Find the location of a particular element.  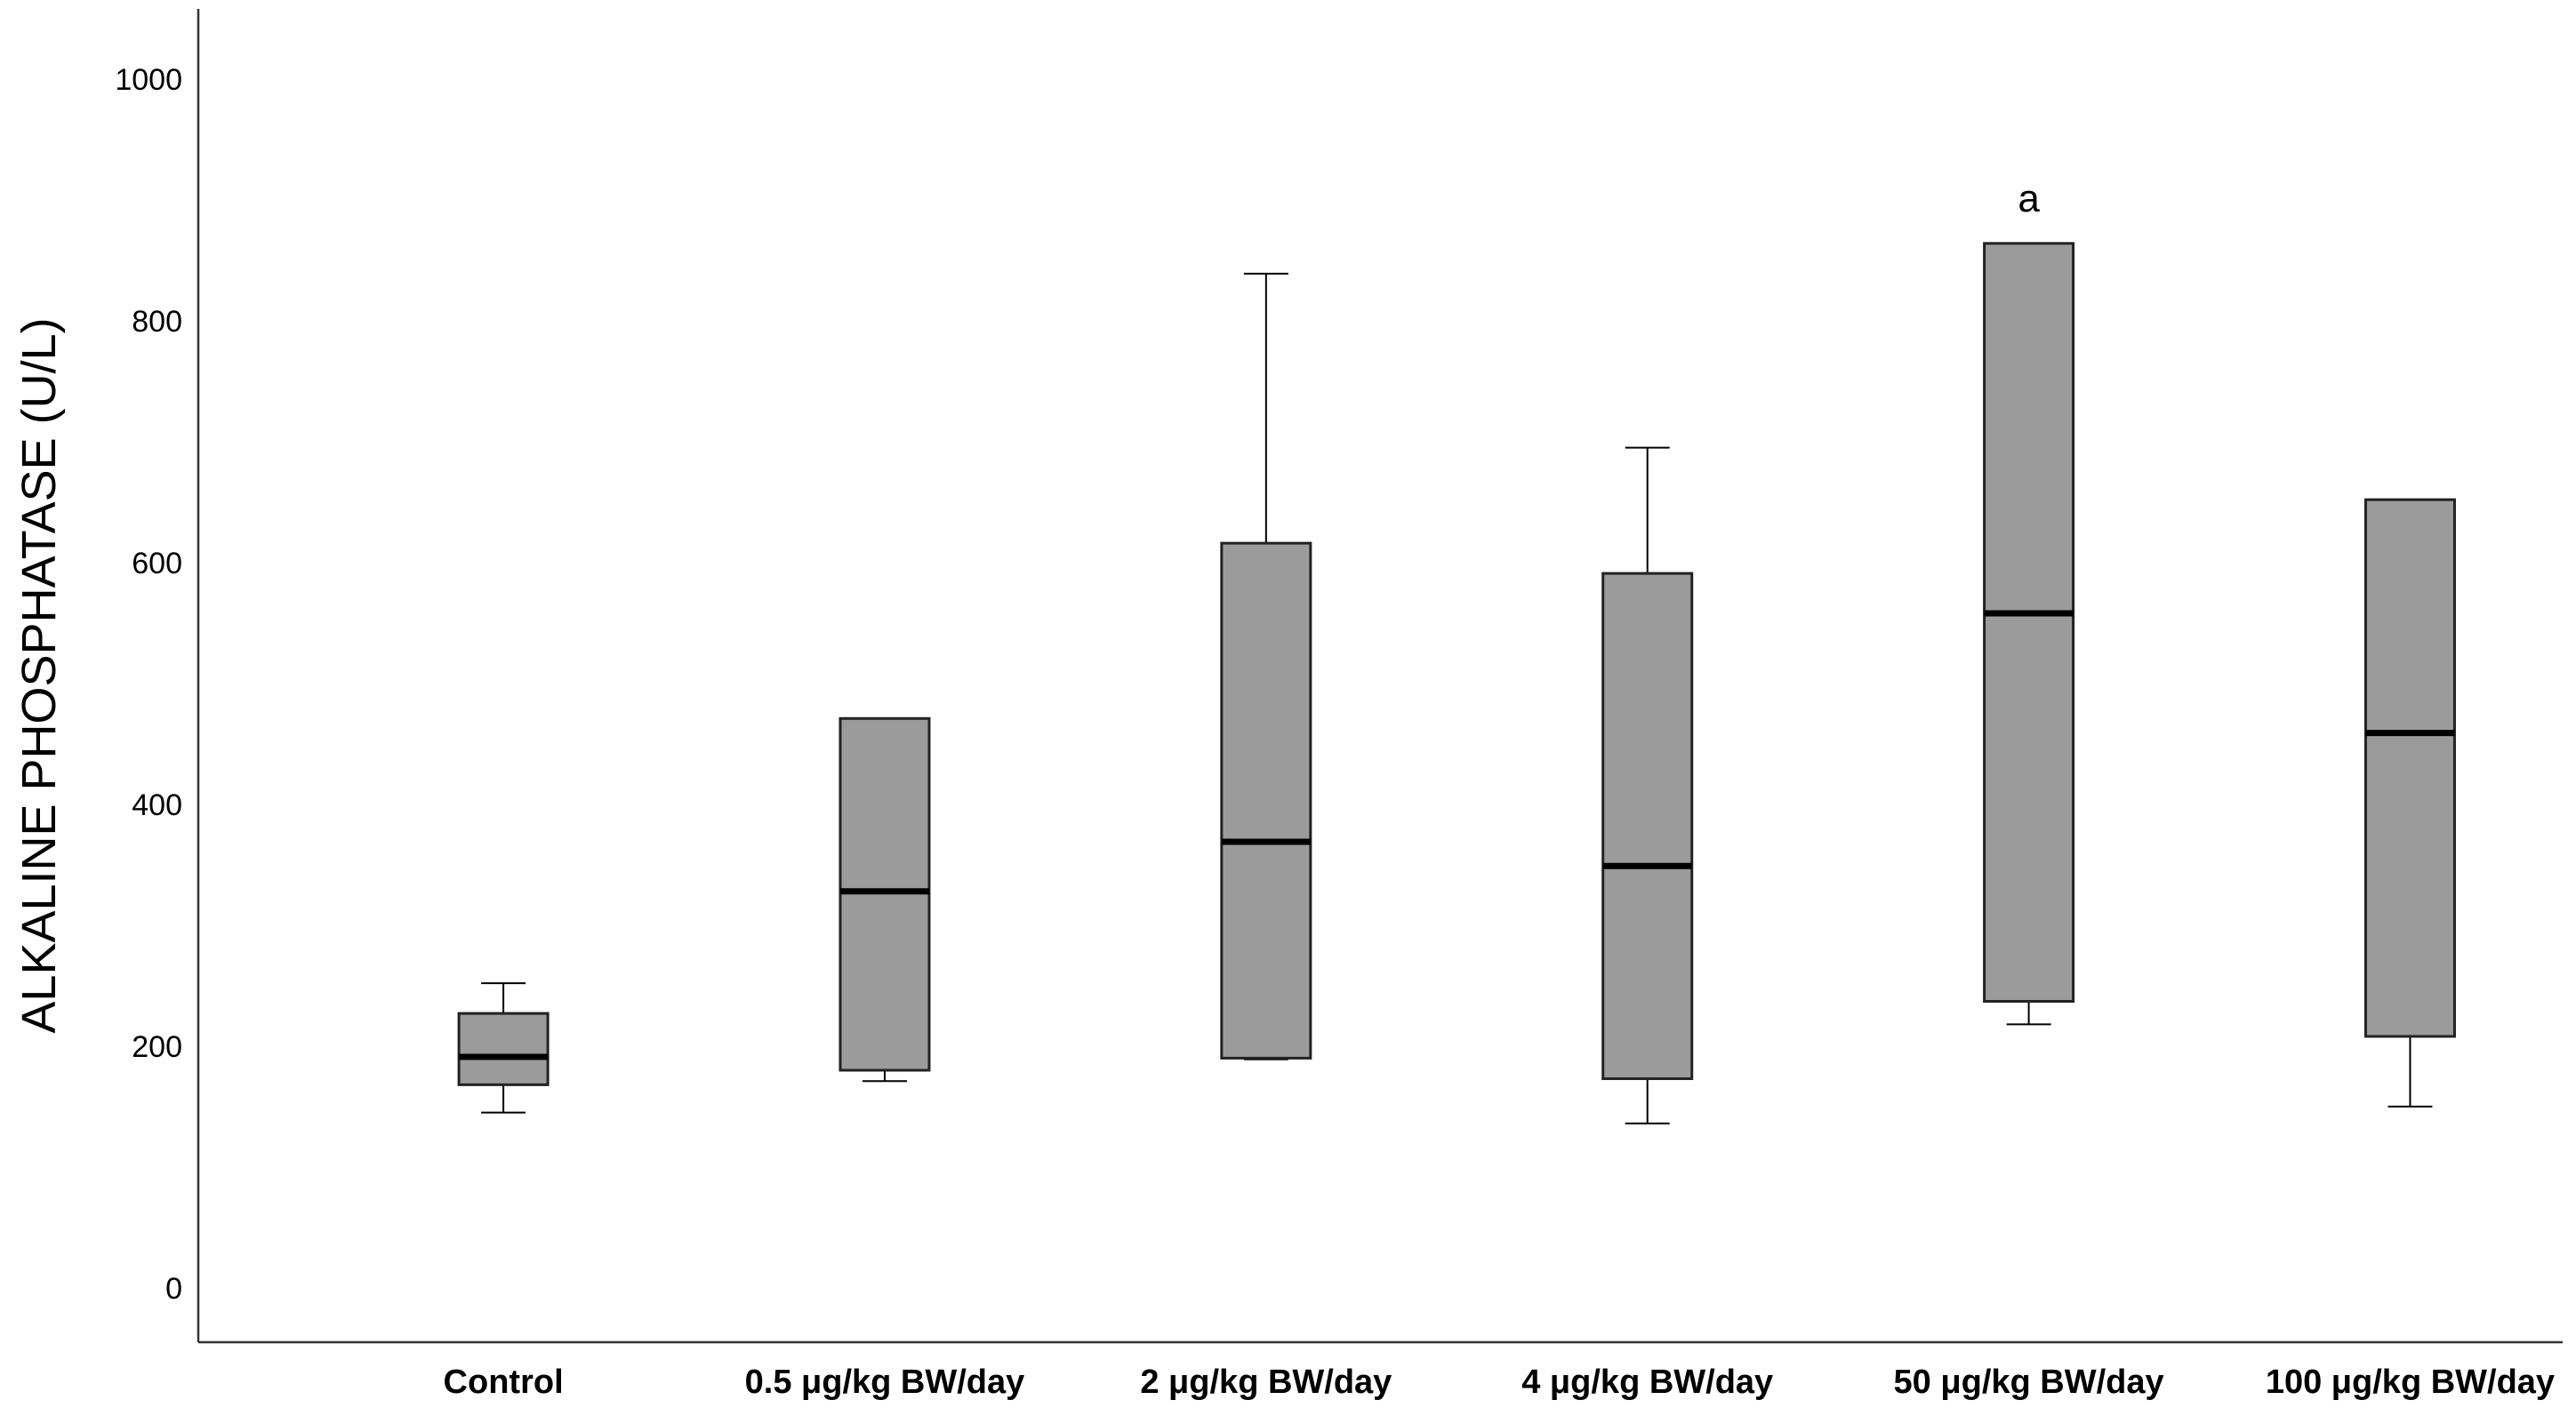

y-tick-label: 800 is located at coordinates (157, 322).